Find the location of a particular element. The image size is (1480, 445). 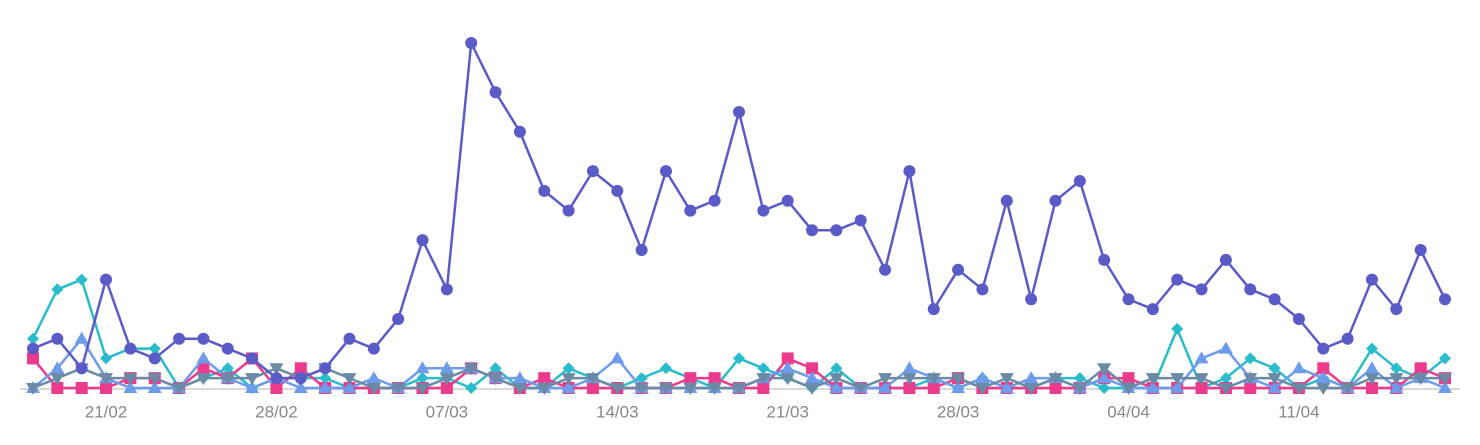

x-tick-label: 14/03 is located at coordinates (617, 411).